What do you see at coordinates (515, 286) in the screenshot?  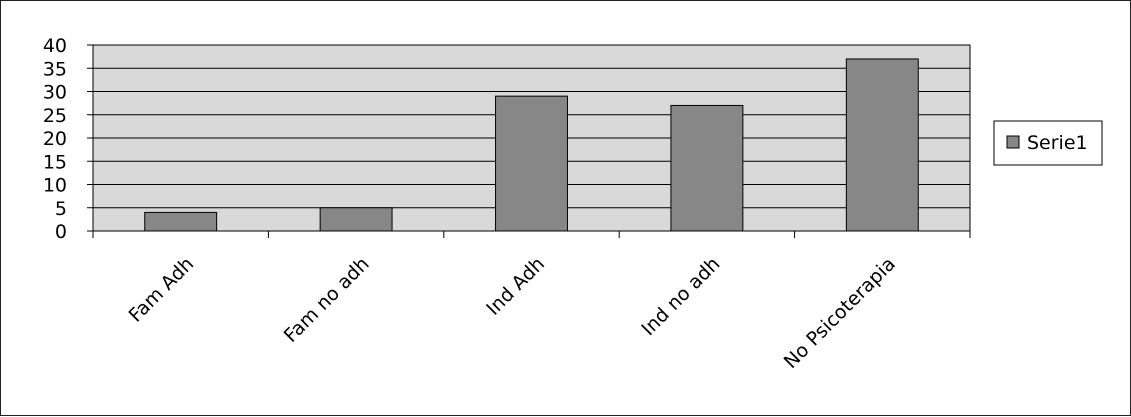 I see `category-label: Ind Adh` at bounding box center [515, 286].